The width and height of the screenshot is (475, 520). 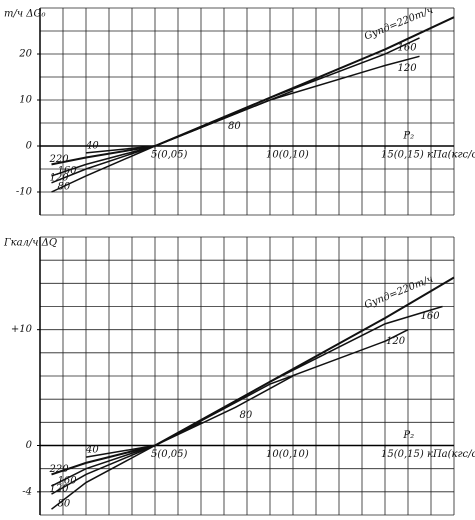 What do you see at coordinates (30, 243) in the screenshot?
I see `y-axis-label: Гкал/ч ΔQ` at bounding box center [30, 243].